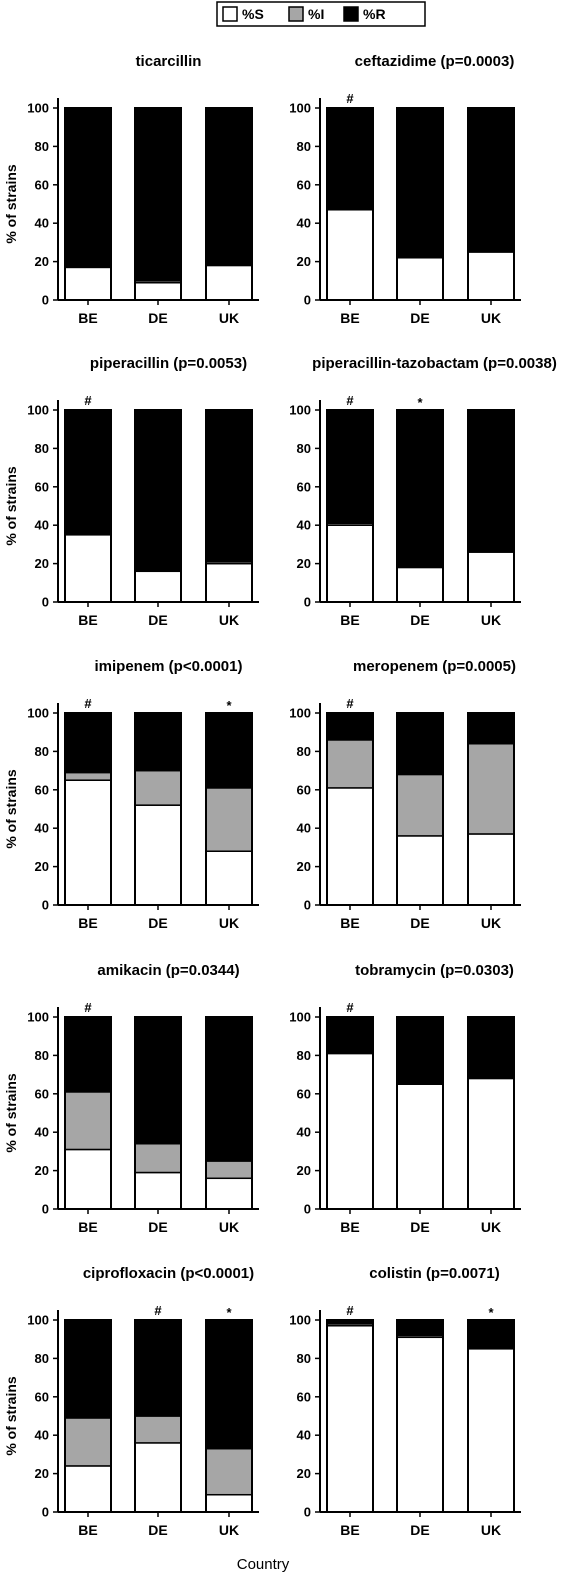 The height and width of the screenshot is (1577, 566). Describe the element at coordinates (229, 819) in the screenshot. I see `bar-uk-i` at that location.